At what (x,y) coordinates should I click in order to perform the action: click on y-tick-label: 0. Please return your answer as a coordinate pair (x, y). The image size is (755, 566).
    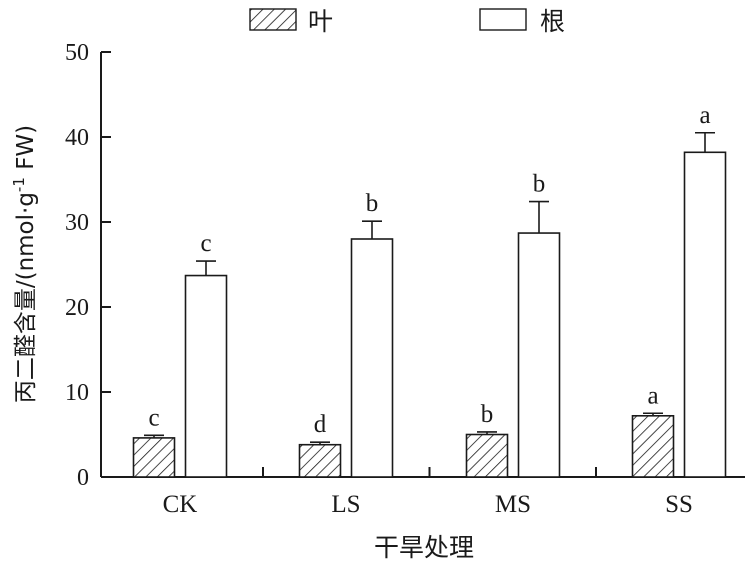
    Looking at the image, I should click on (83, 478).